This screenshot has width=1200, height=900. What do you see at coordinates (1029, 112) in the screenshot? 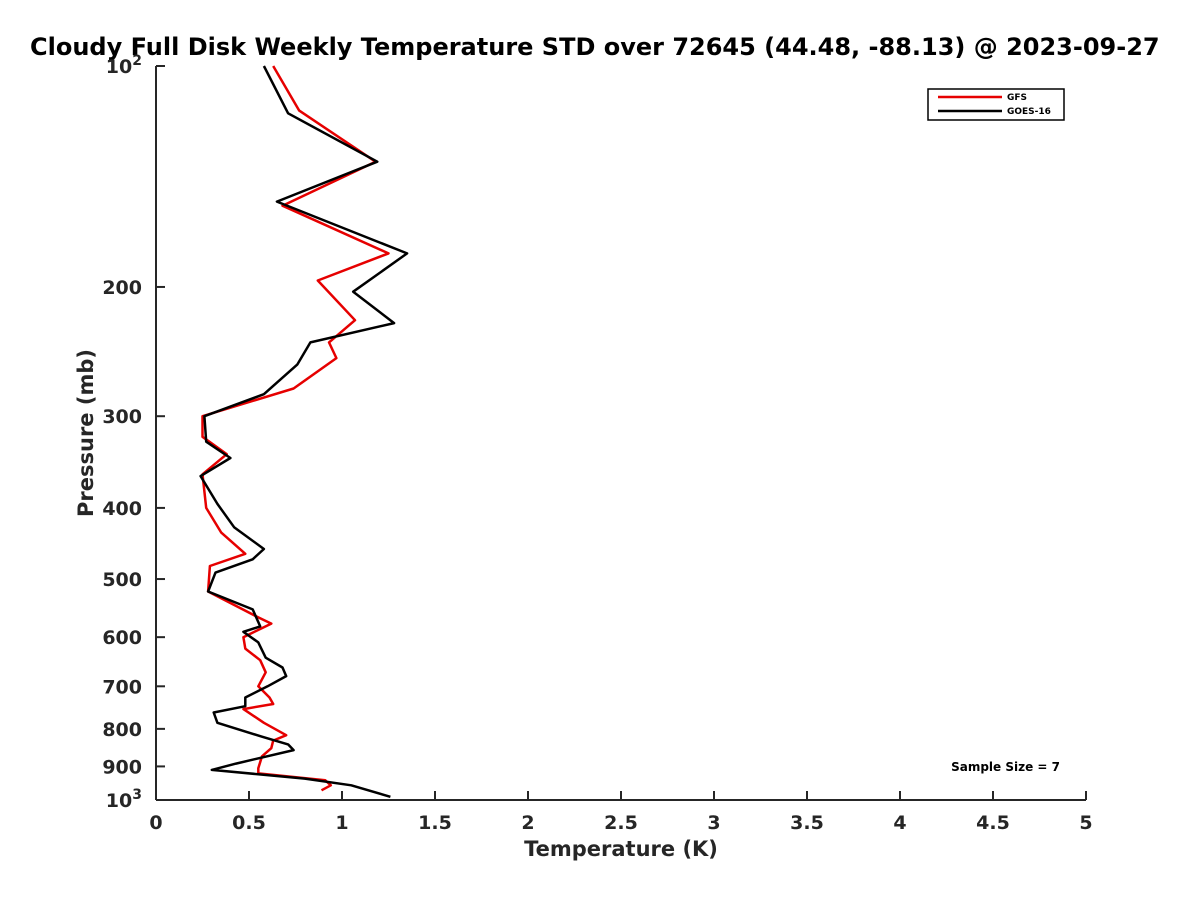
I see `legend-label-goes16: GOES-16` at bounding box center [1029, 112].